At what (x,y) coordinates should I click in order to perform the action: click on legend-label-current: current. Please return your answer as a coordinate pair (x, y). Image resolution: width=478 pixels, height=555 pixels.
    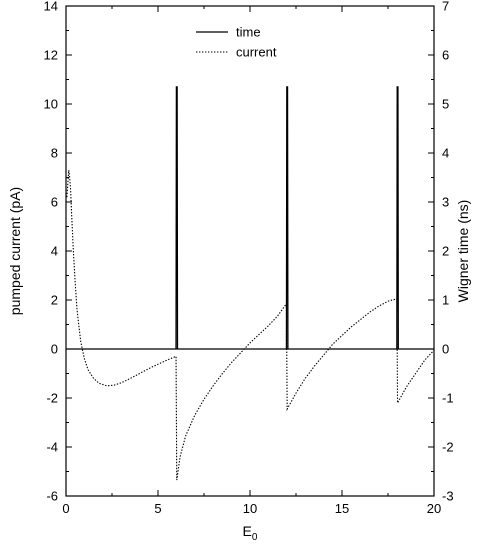
    Looking at the image, I should click on (256, 52).